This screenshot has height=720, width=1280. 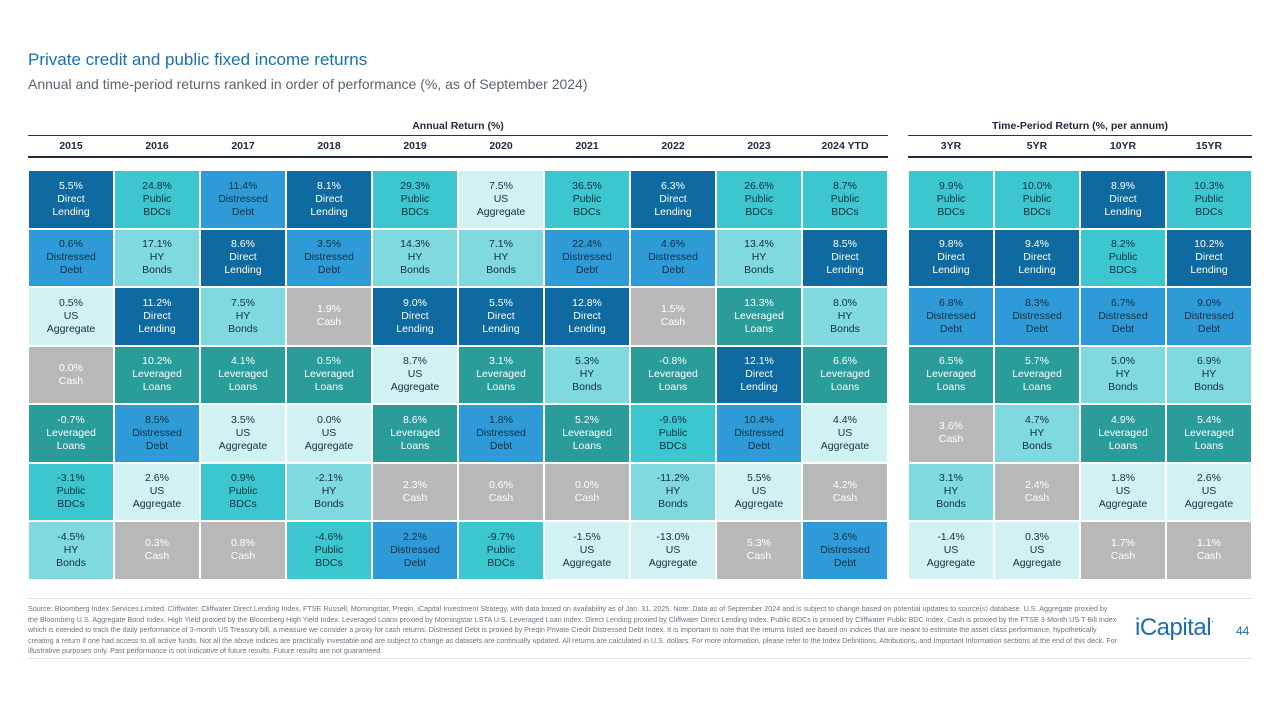 I want to click on return-value: -13.0%, so click(x=673, y=536).